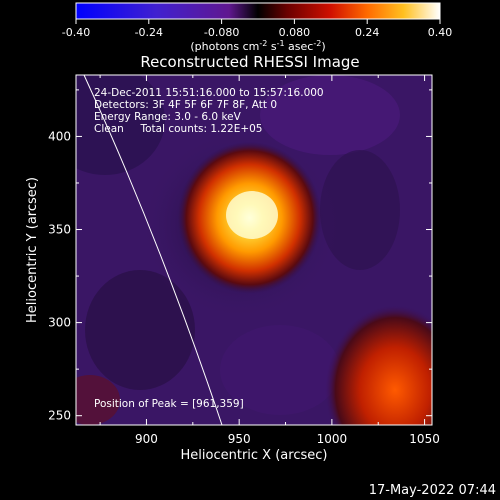  Describe the element at coordinates (59, 416) in the screenshot. I see `y-tick-label: 250` at that location.